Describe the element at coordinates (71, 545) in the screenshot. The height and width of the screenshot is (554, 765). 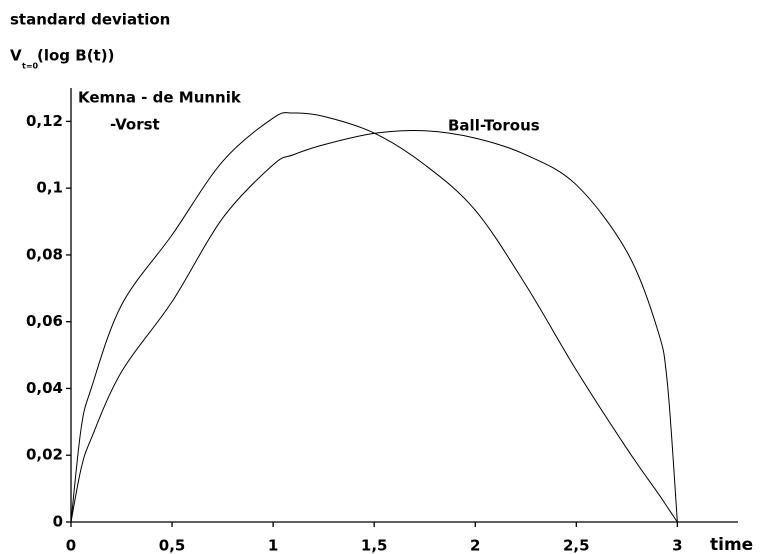
I see `x-tick-label: 0` at that location.